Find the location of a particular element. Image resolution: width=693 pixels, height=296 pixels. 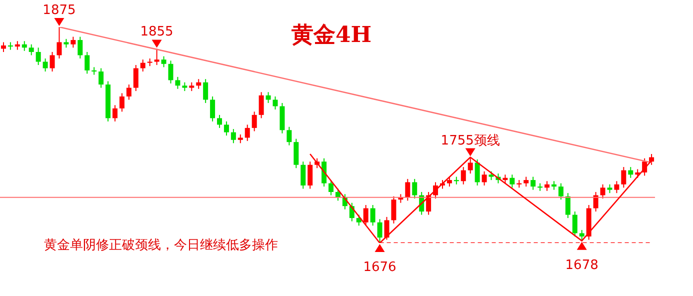

annotation: 黄金单阴修正破颈线，今日继续低多操作 is located at coordinates (161, 245).